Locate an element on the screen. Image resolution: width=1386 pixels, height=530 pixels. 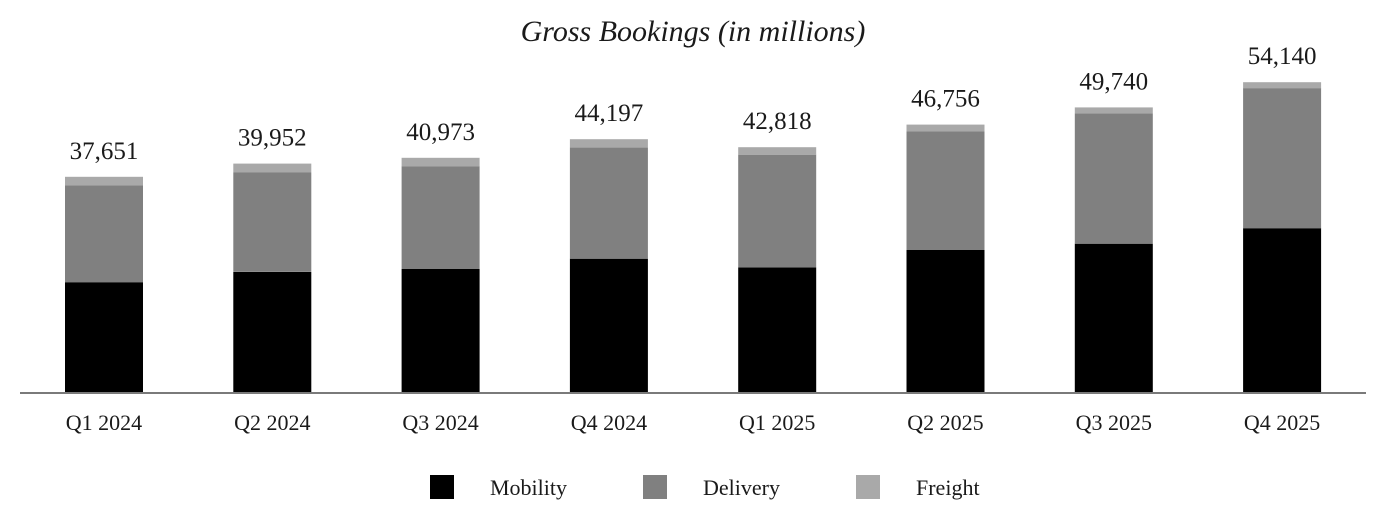
x-tick-label: Q3 2024 is located at coordinates (440, 422).